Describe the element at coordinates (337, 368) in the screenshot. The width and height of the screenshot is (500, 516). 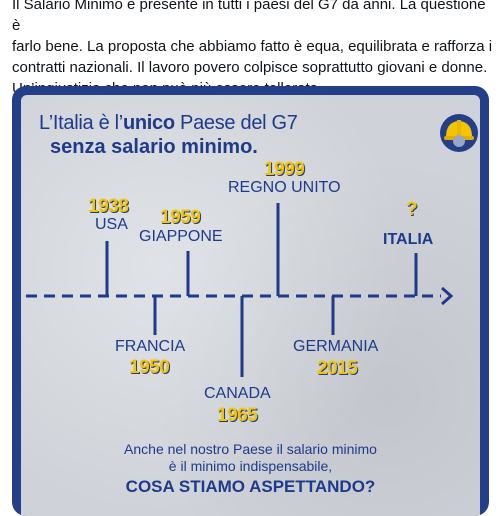
I see `year-germania: 2015` at that location.